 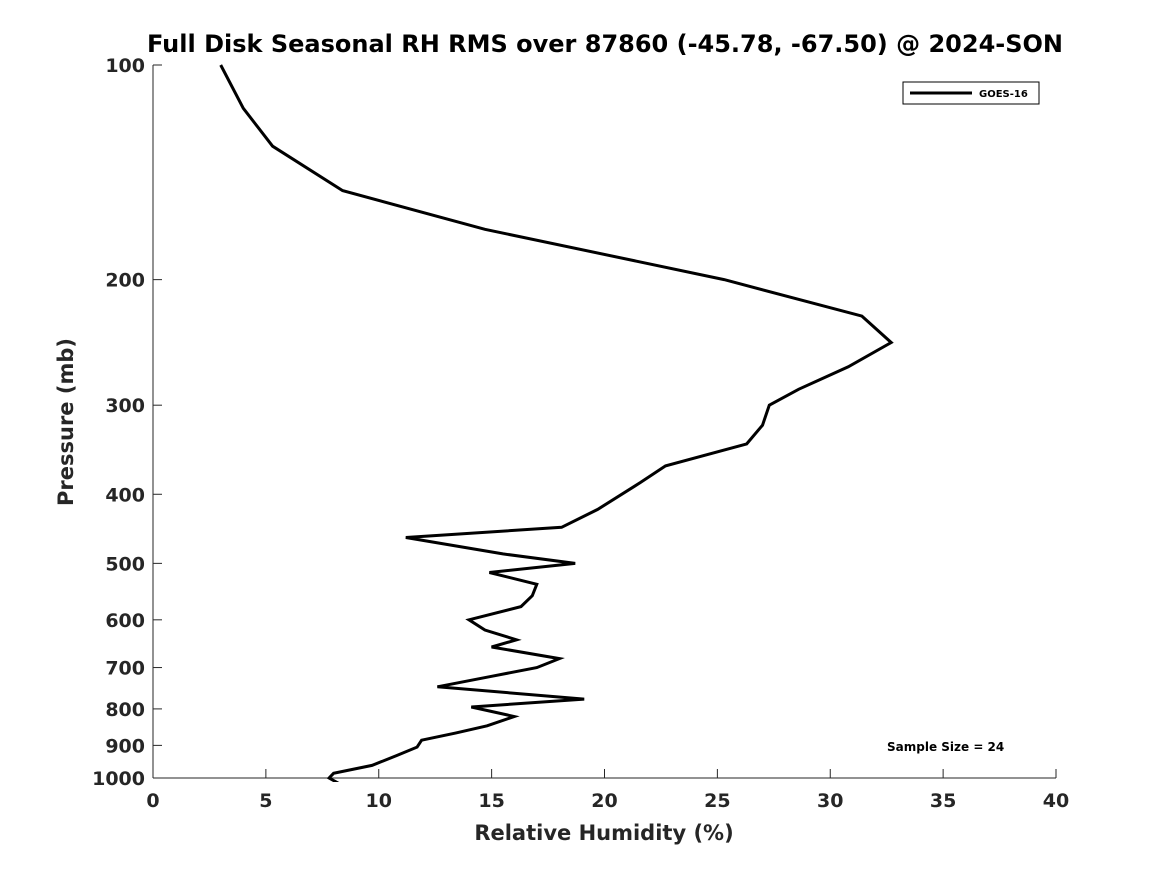 I want to click on y-tick-label: 500, so click(x=125, y=564).